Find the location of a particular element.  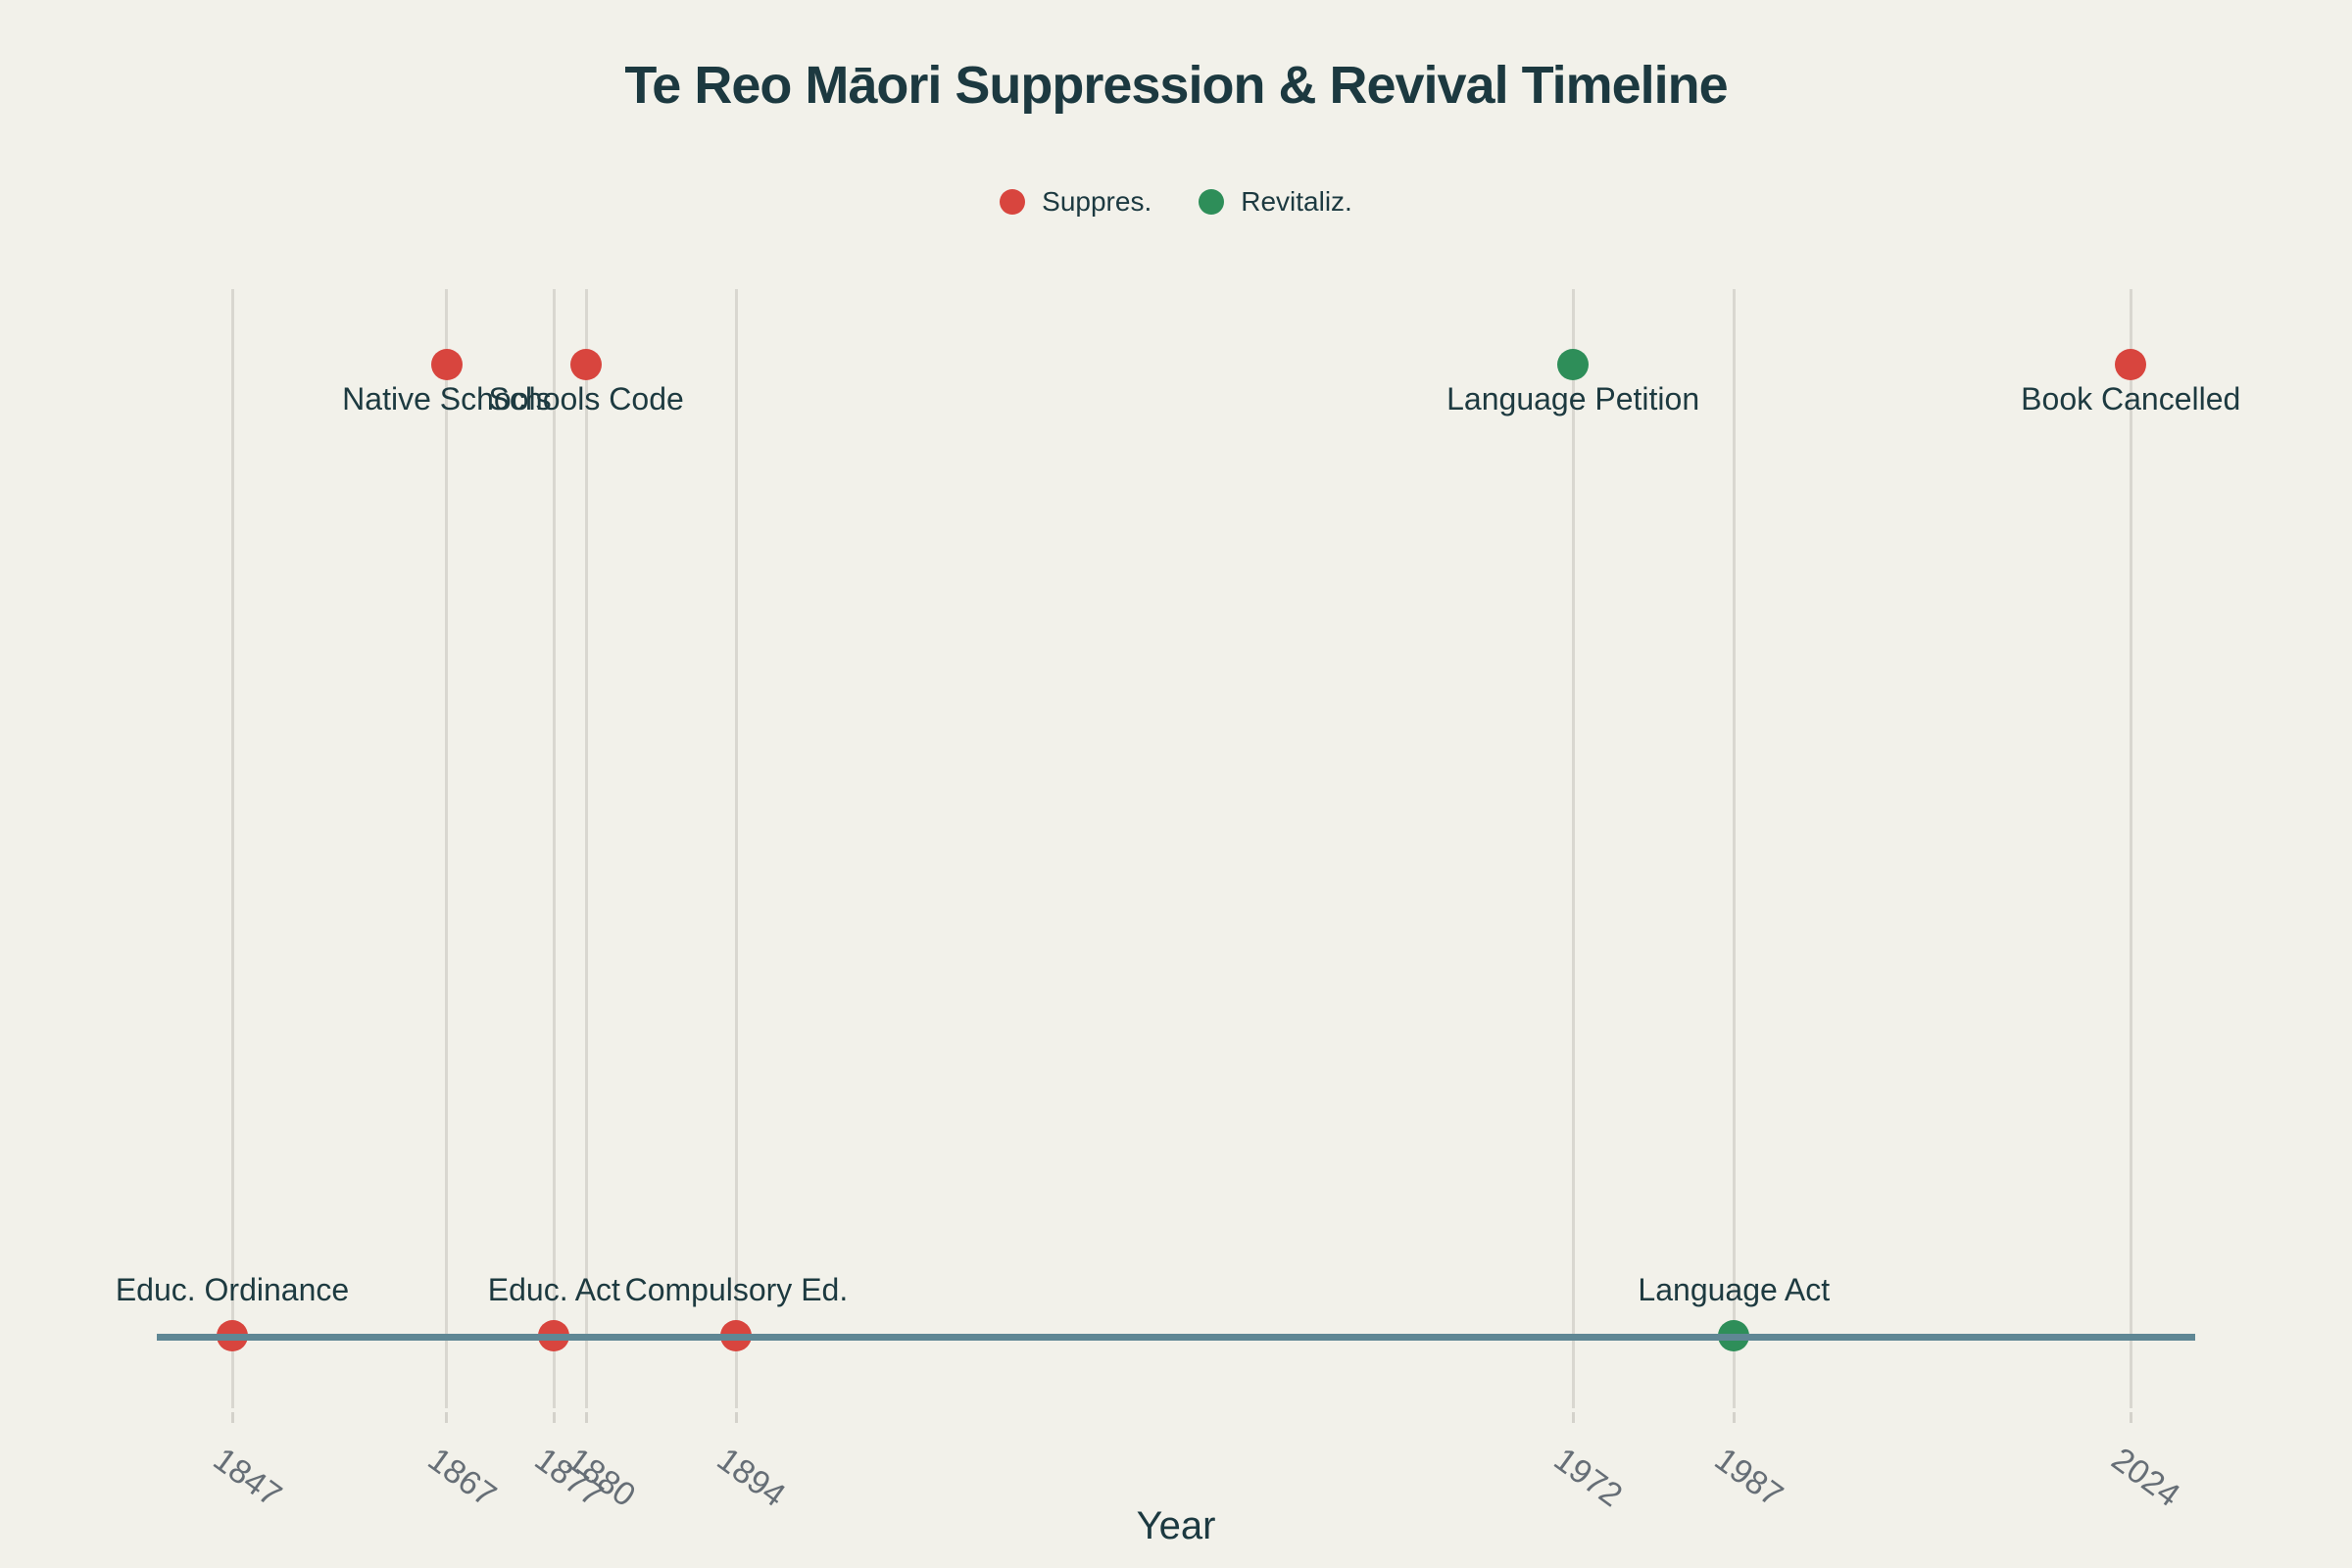

event-label-1972: Language Petition is located at coordinates (1573, 398).